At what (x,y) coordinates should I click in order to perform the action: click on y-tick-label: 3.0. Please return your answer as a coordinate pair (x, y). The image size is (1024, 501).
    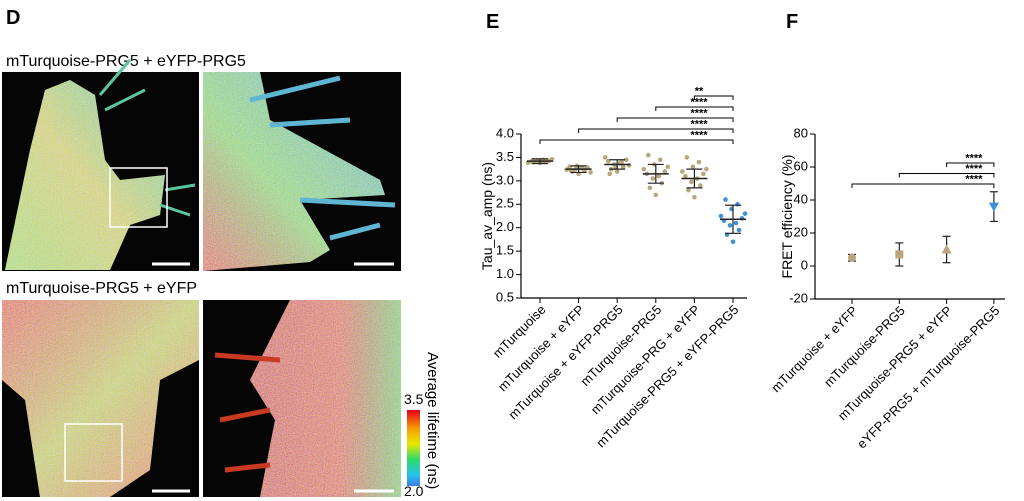
    Looking at the image, I should click on (505, 179).